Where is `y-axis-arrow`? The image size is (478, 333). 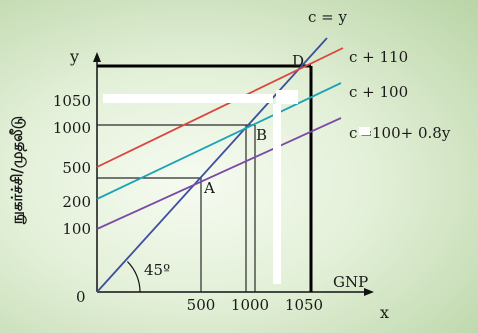 y-axis-arrow is located at coordinates (97, 57).